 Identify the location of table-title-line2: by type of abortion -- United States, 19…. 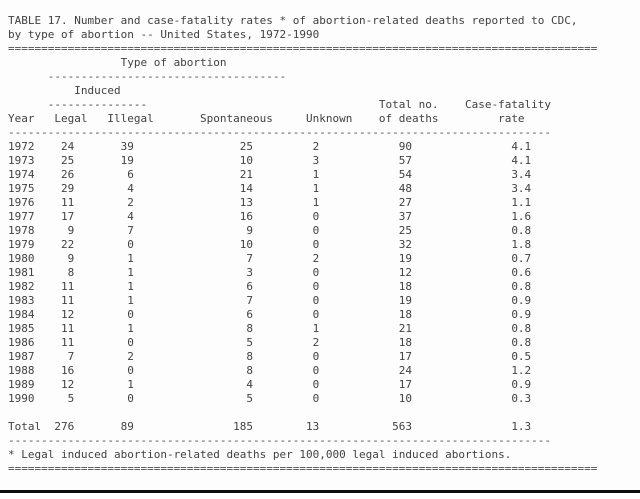
(164, 34).